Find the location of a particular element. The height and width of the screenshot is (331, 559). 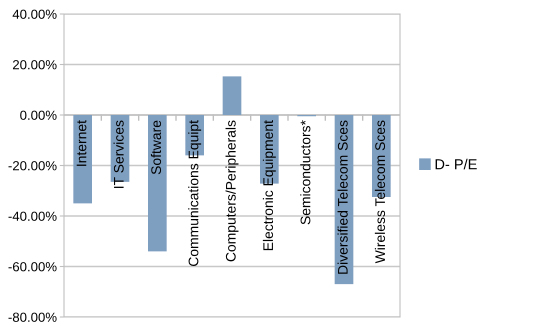

y-tick-label: -20.00% is located at coordinates (32, 165).